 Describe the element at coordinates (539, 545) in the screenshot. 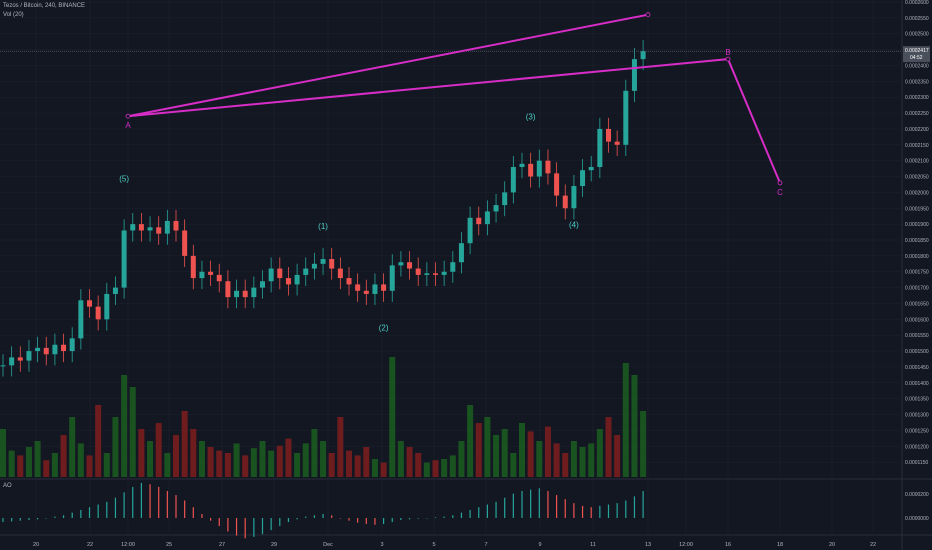

I see `x-tick-label: 9` at that location.